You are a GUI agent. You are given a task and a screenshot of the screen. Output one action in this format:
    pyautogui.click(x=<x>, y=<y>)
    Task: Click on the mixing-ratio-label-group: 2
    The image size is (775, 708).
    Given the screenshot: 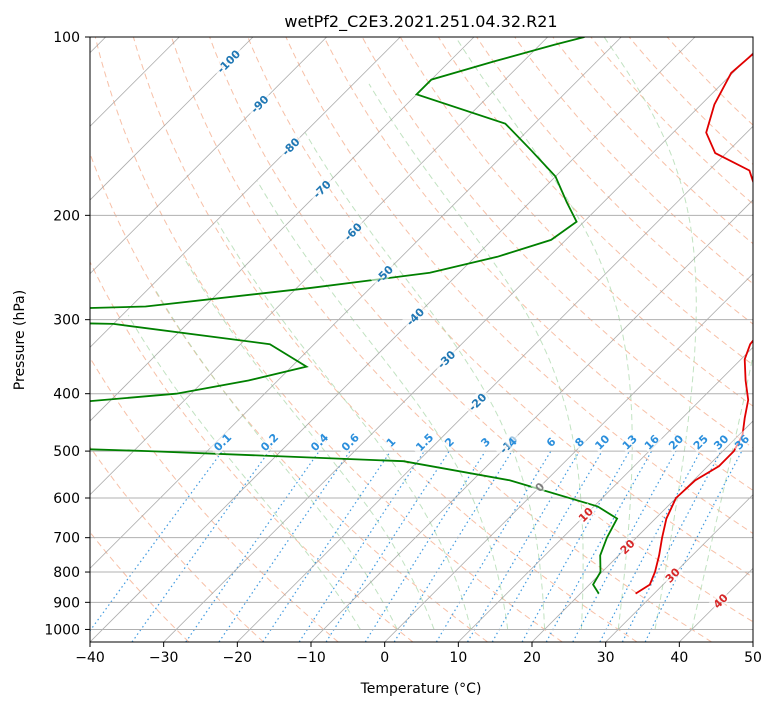 What is the action you would take?
    pyautogui.click(x=449, y=442)
    